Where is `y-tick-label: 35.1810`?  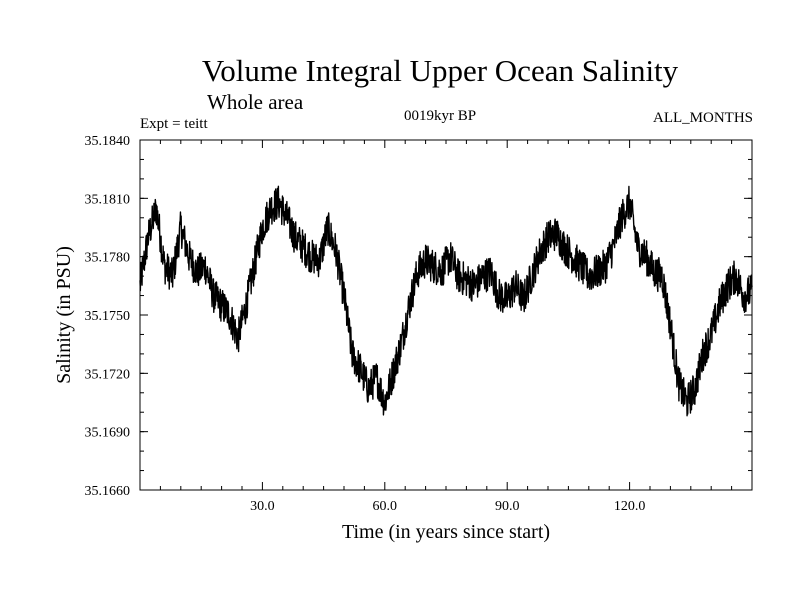 y-tick-label: 35.1810 is located at coordinates (108, 199).